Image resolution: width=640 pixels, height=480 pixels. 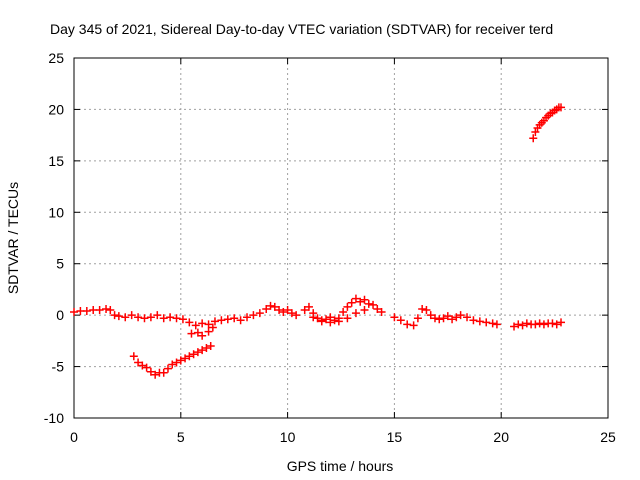 What do you see at coordinates (395, 437) in the screenshot?
I see `x-tick-label: 15` at bounding box center [395, 437].